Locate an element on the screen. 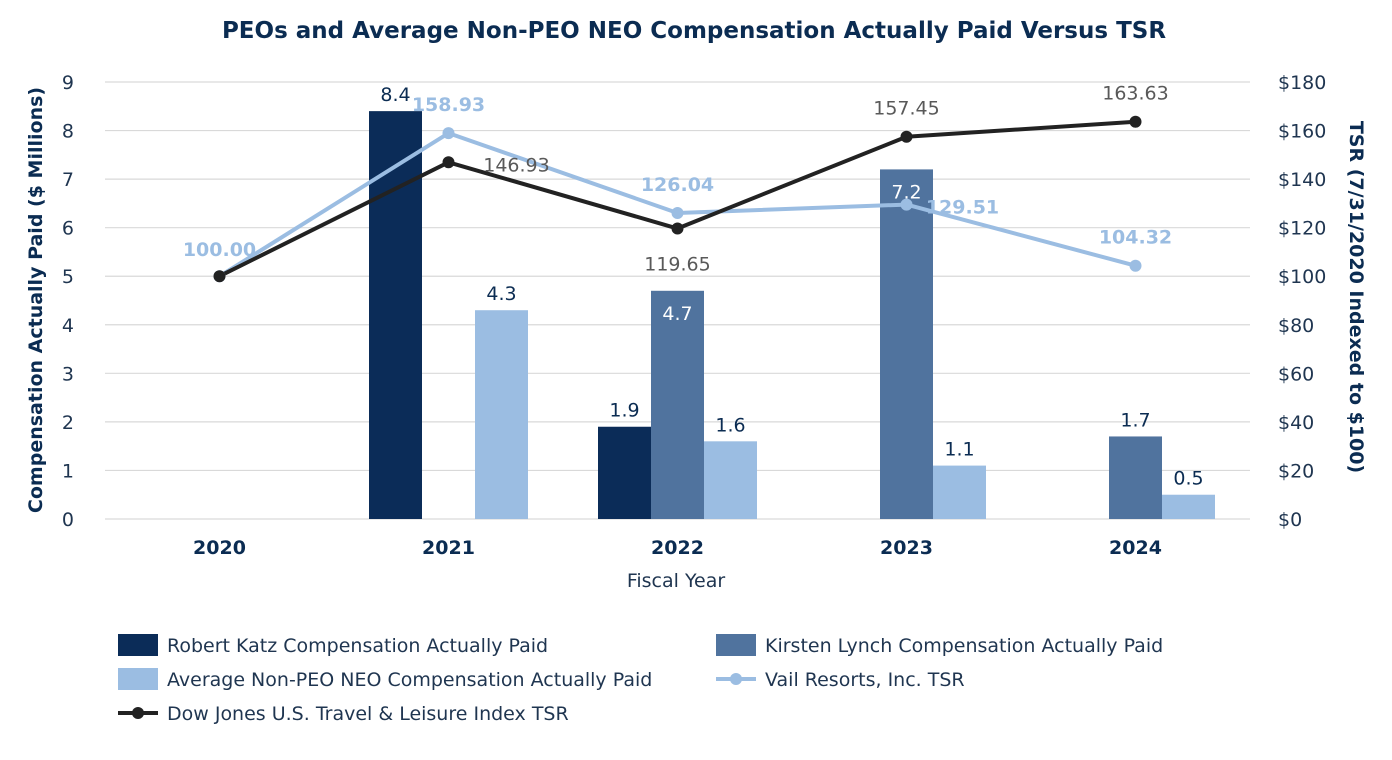  y2-axis-title: TSR (7/31/2020 Indexed to $100) is located at coordinates (1356, 297).